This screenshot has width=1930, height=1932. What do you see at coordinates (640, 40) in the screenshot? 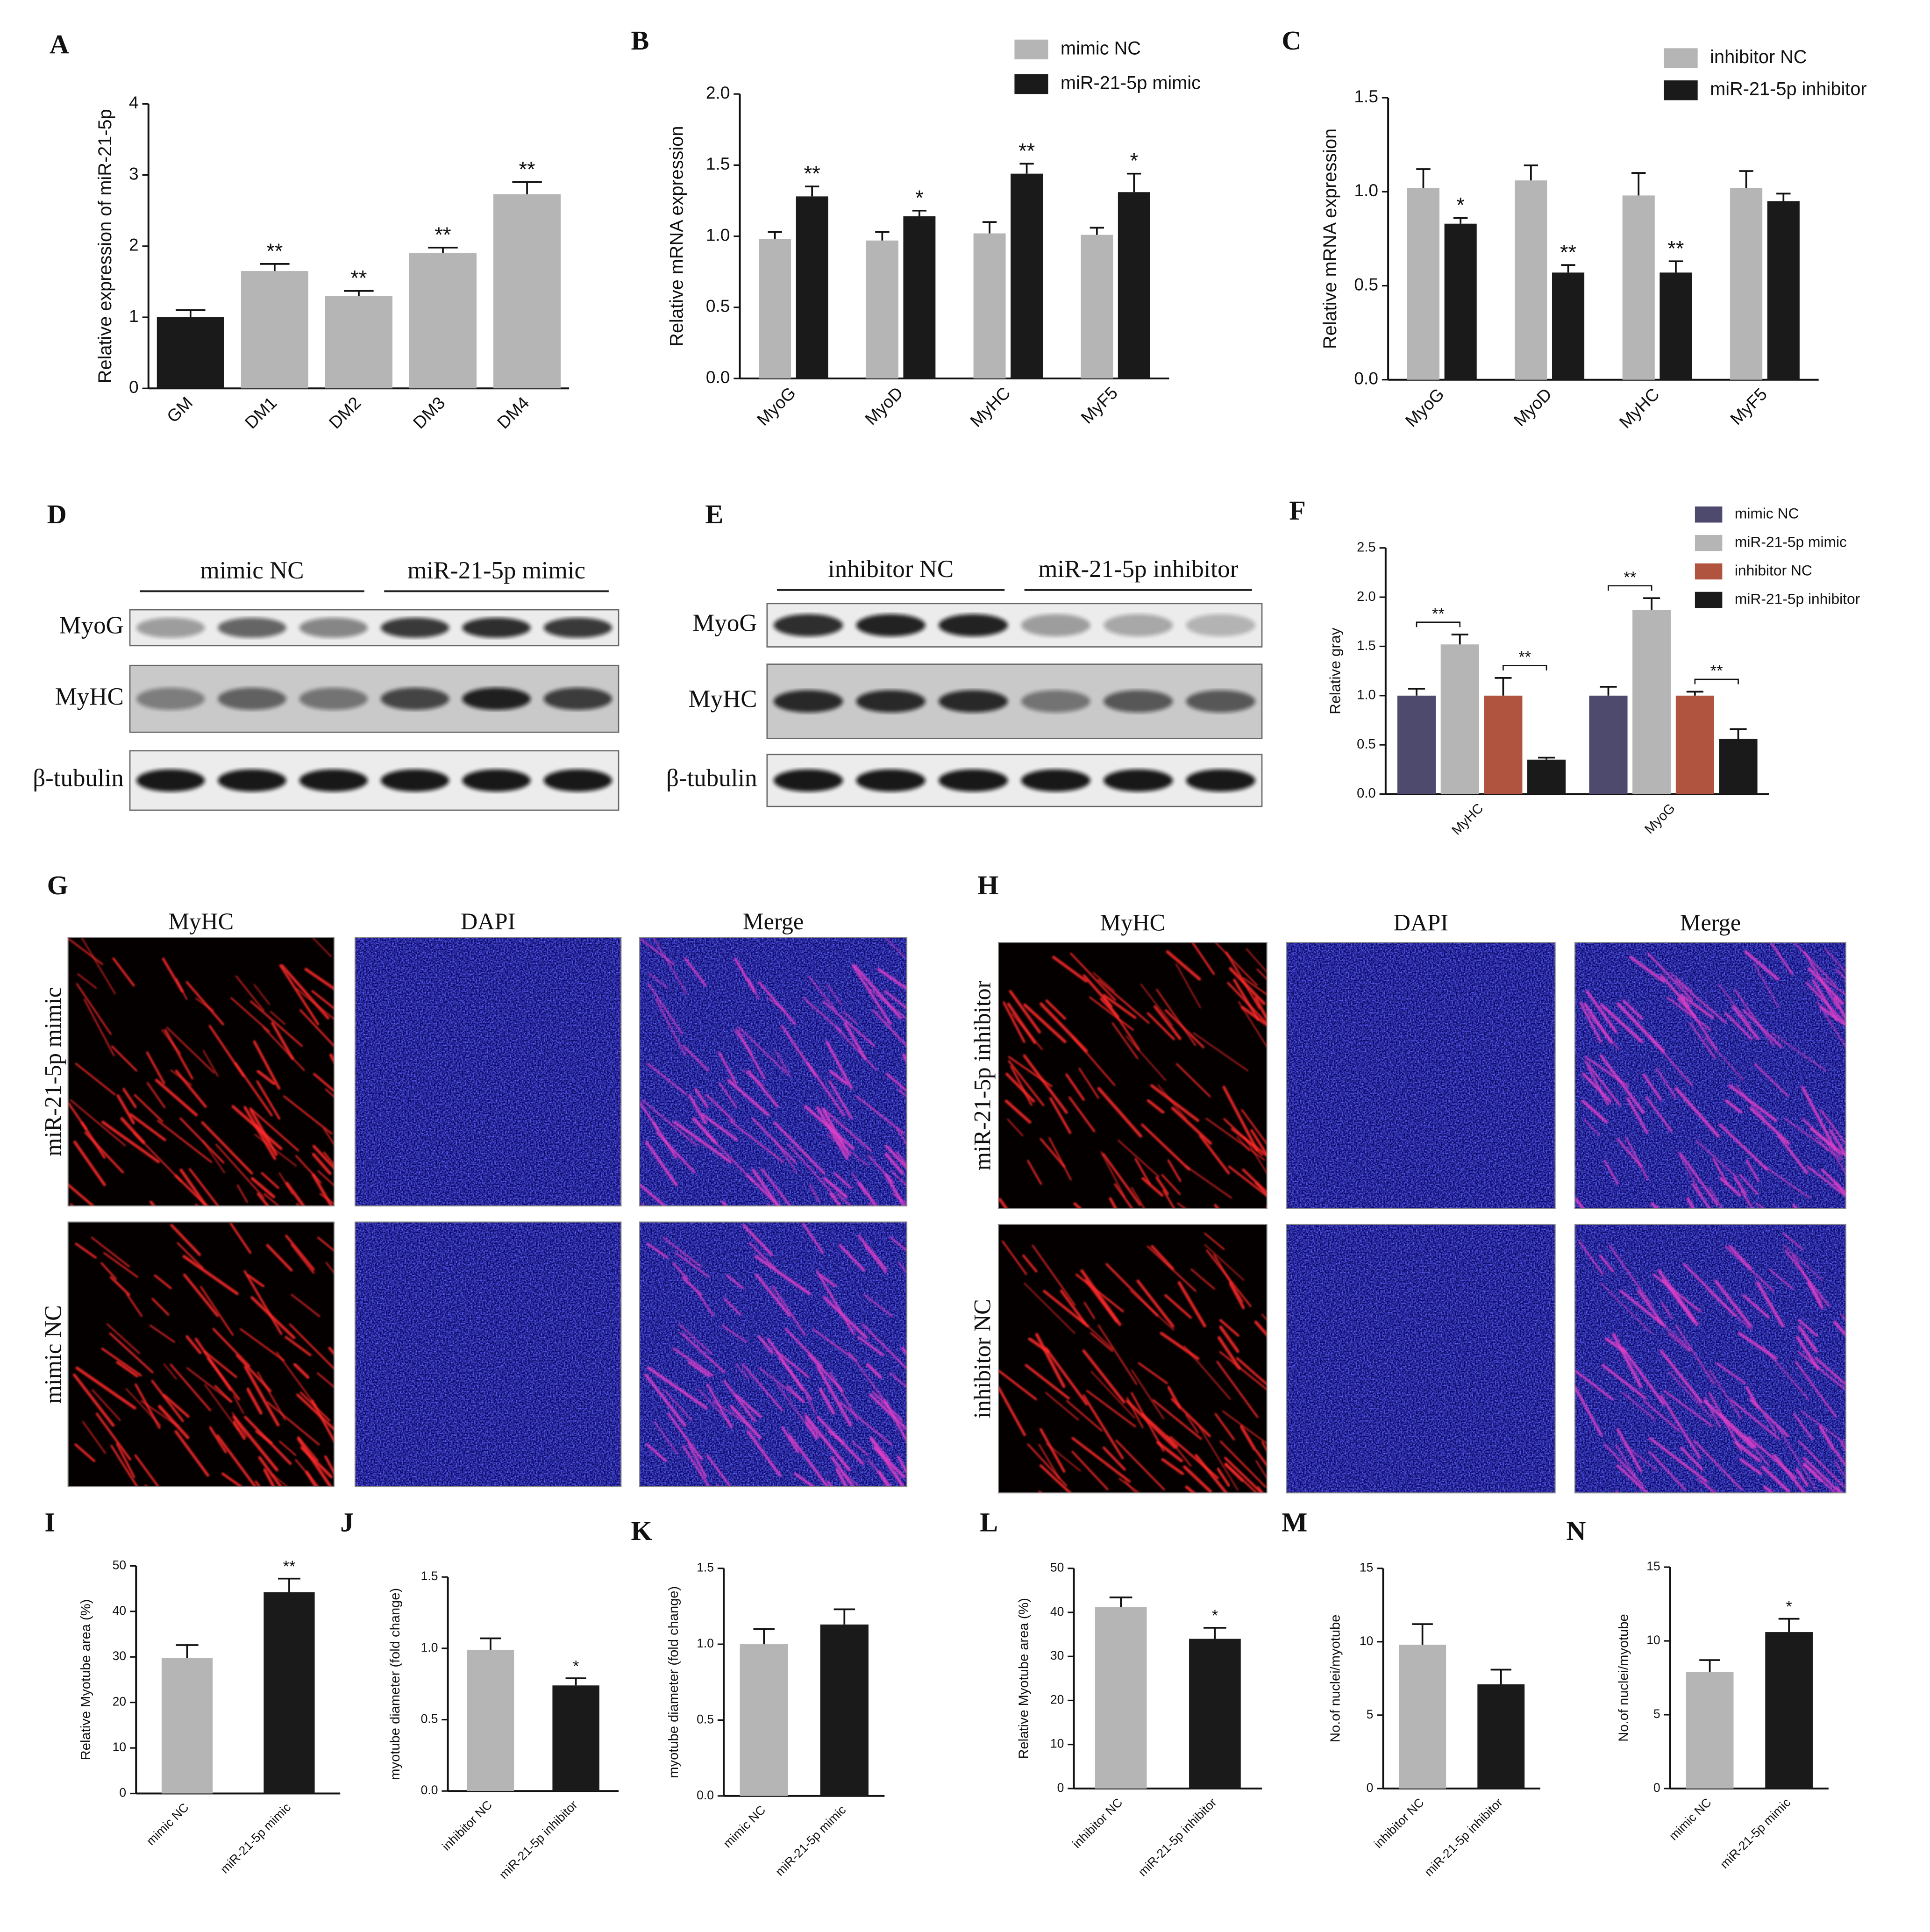
I see `panel-letter: B` at bounding box center [640, 40].